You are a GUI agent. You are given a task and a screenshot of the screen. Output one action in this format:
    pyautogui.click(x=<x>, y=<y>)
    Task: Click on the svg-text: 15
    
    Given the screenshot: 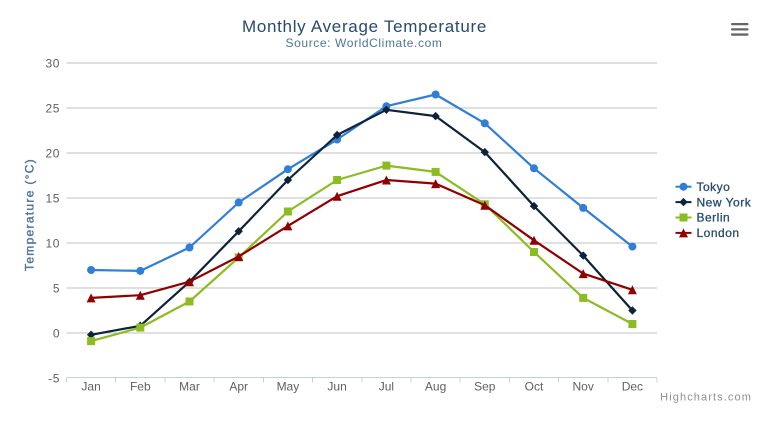 What is the action you would take?
    pyautogui.click(x=52, y=199)
    